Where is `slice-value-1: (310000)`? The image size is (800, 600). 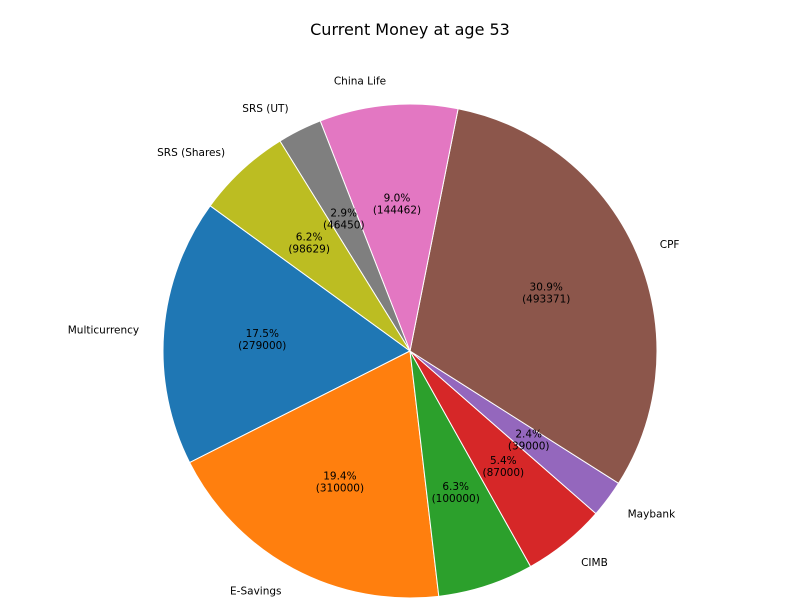
slice-value-1: (310000) is located at coordinates (340, 489).